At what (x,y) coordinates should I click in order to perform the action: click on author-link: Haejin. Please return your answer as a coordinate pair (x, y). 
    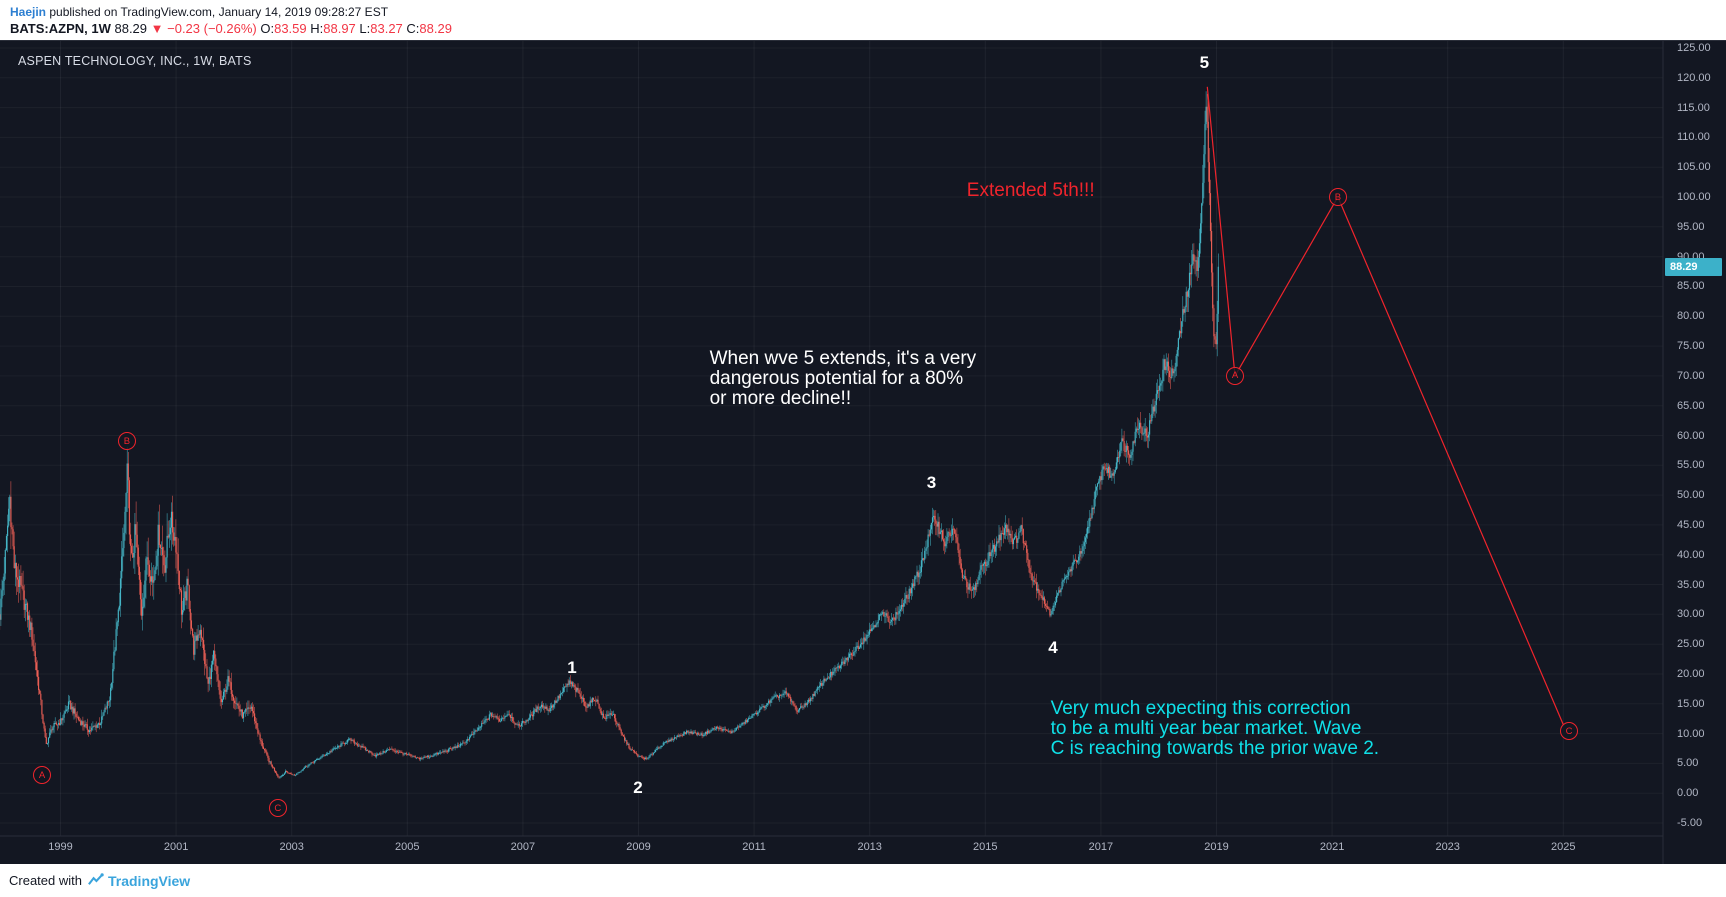
    Looking at the image, I should click on (28, 12).